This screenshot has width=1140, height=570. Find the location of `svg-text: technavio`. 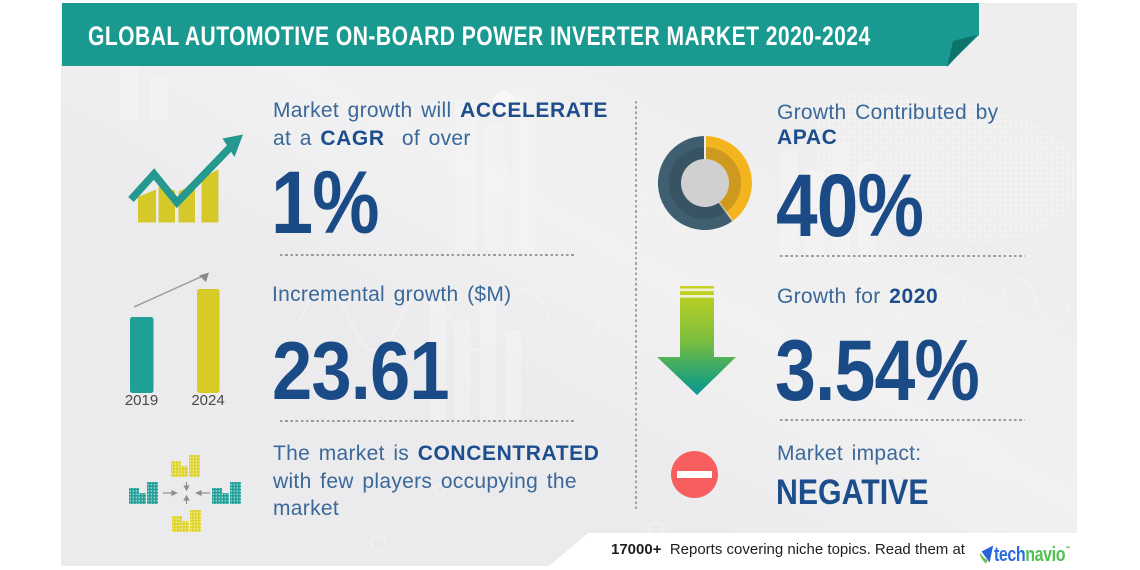

svg-text: technavio is located at coordinates (1029, 554).